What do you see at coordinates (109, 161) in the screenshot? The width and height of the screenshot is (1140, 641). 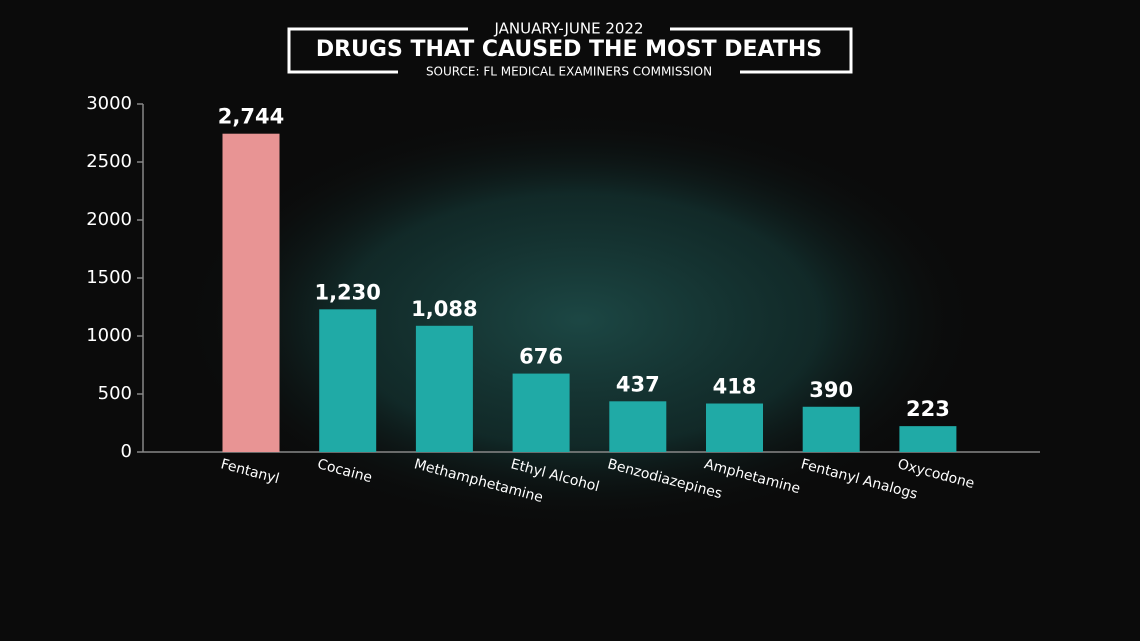 I see `y-tick-label: 2500` at bounding box center [109, 161].